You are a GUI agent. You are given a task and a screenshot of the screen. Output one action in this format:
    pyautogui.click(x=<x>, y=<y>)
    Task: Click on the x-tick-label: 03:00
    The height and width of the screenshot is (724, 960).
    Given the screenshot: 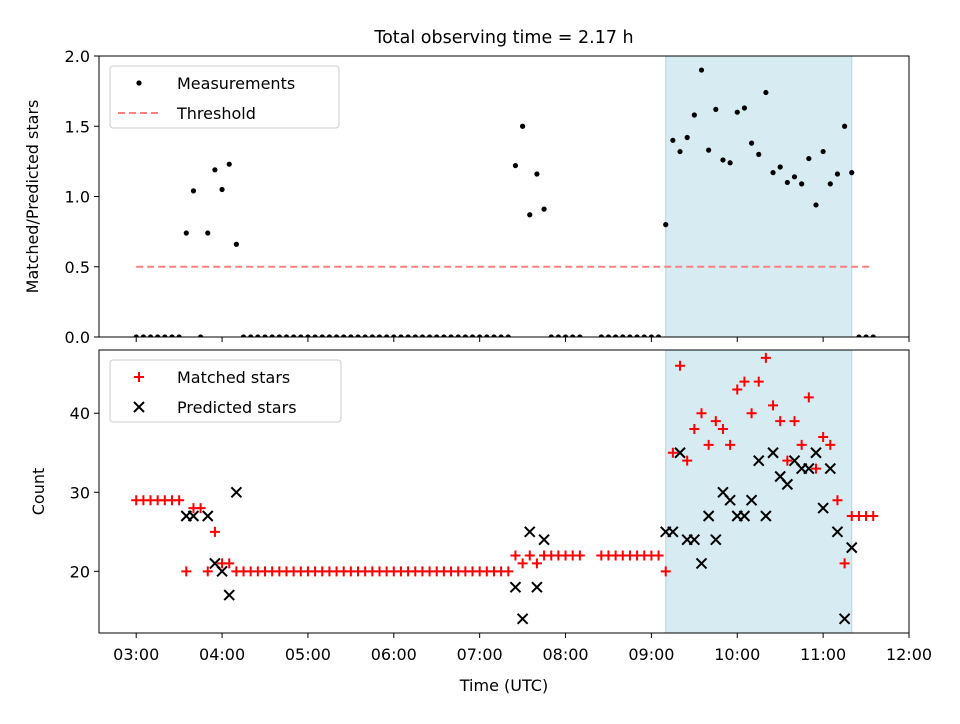 What is the action you would take?
    pyautogui.click(x=136, y=654)
    